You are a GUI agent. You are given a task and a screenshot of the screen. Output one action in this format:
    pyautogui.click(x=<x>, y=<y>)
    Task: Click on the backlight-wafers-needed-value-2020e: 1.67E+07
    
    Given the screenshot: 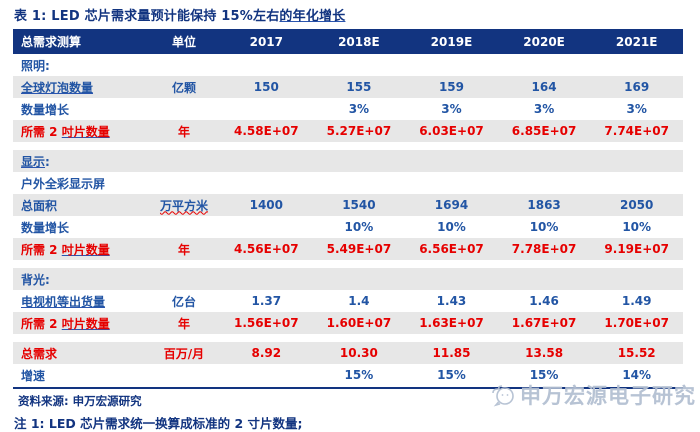 What is the action you would take?
    pyautogui.click(x=544, y=323)
    